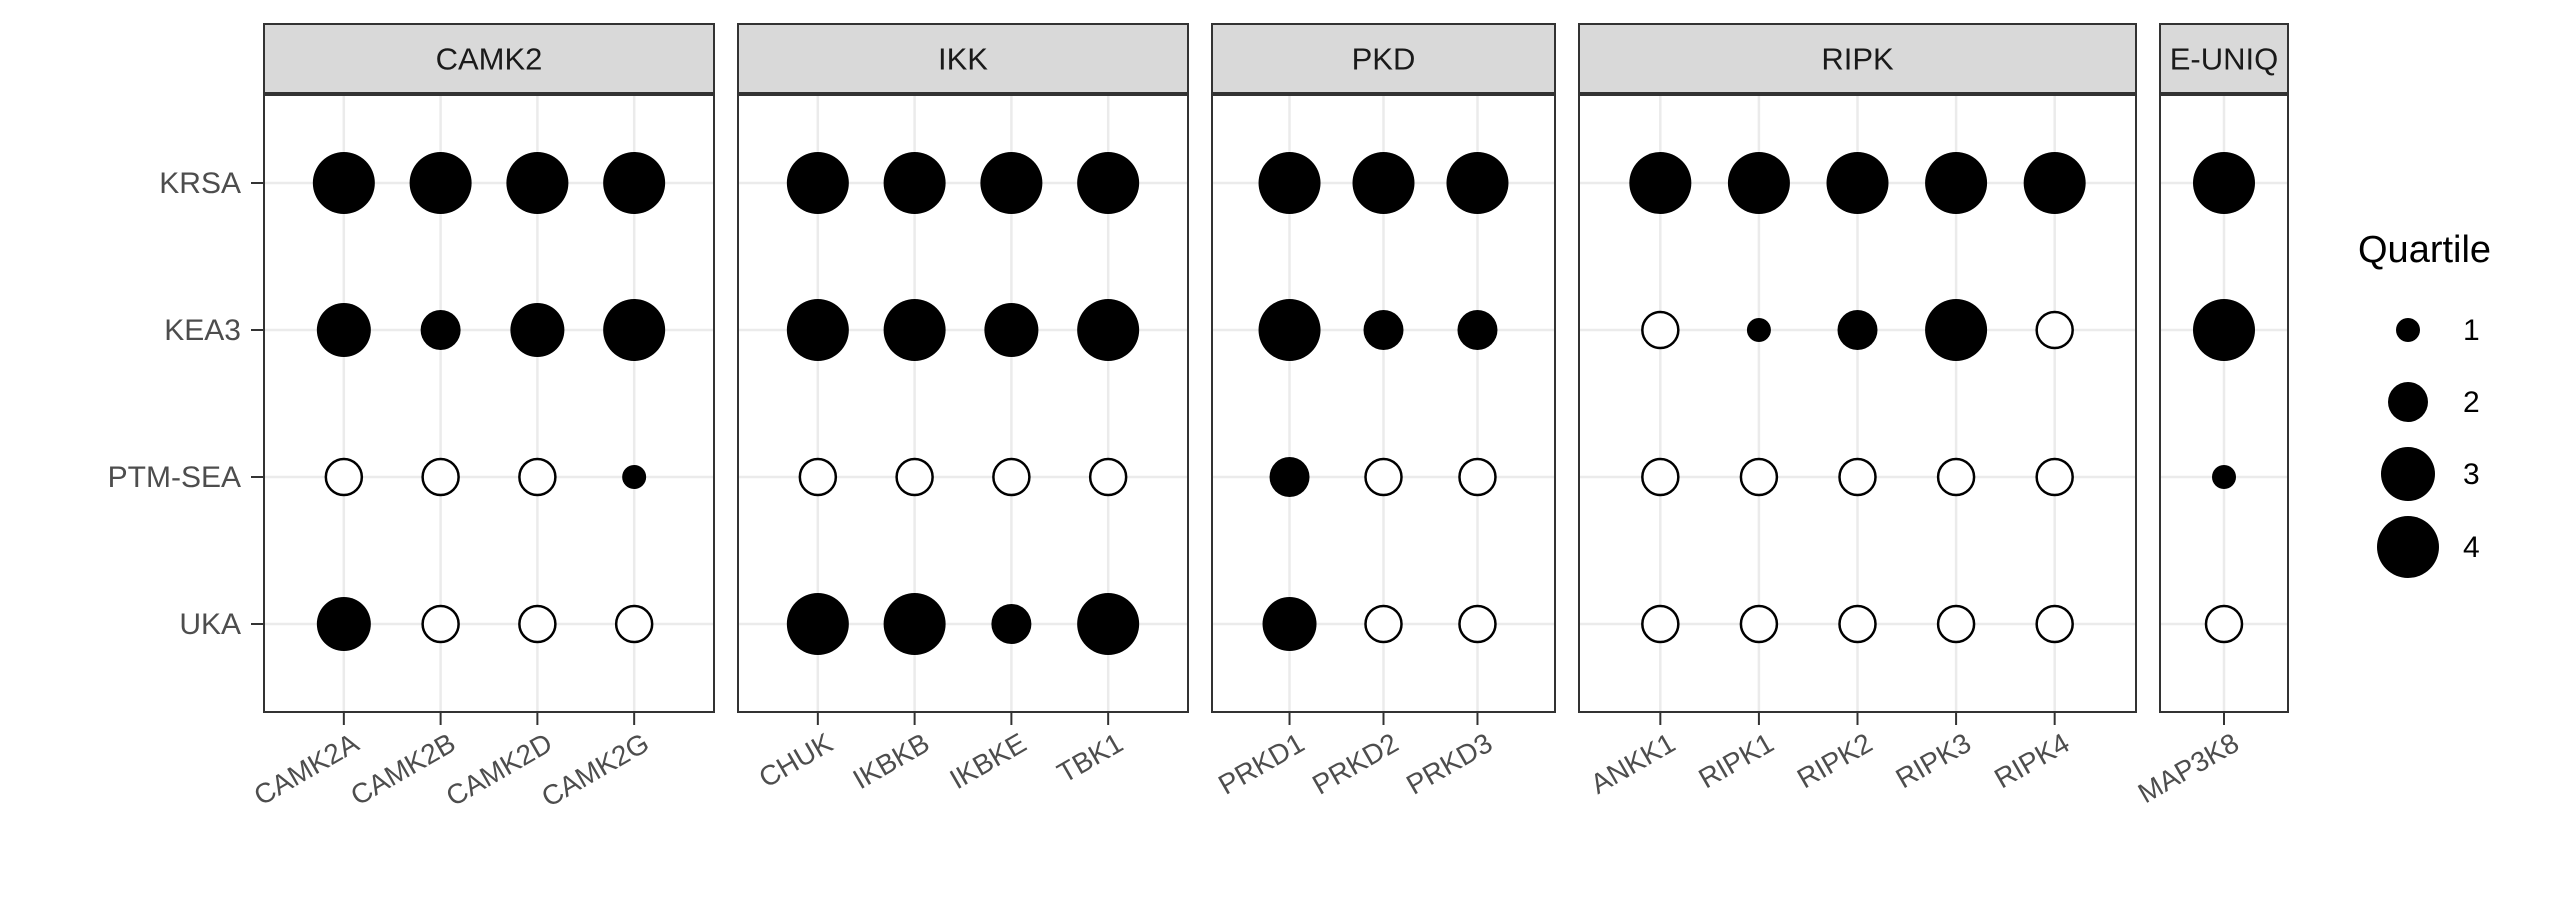 Image resolution: width=2550 pixels, height=900 pixels. I want to click on x-tick-label: CHUK, so click(796, 760).